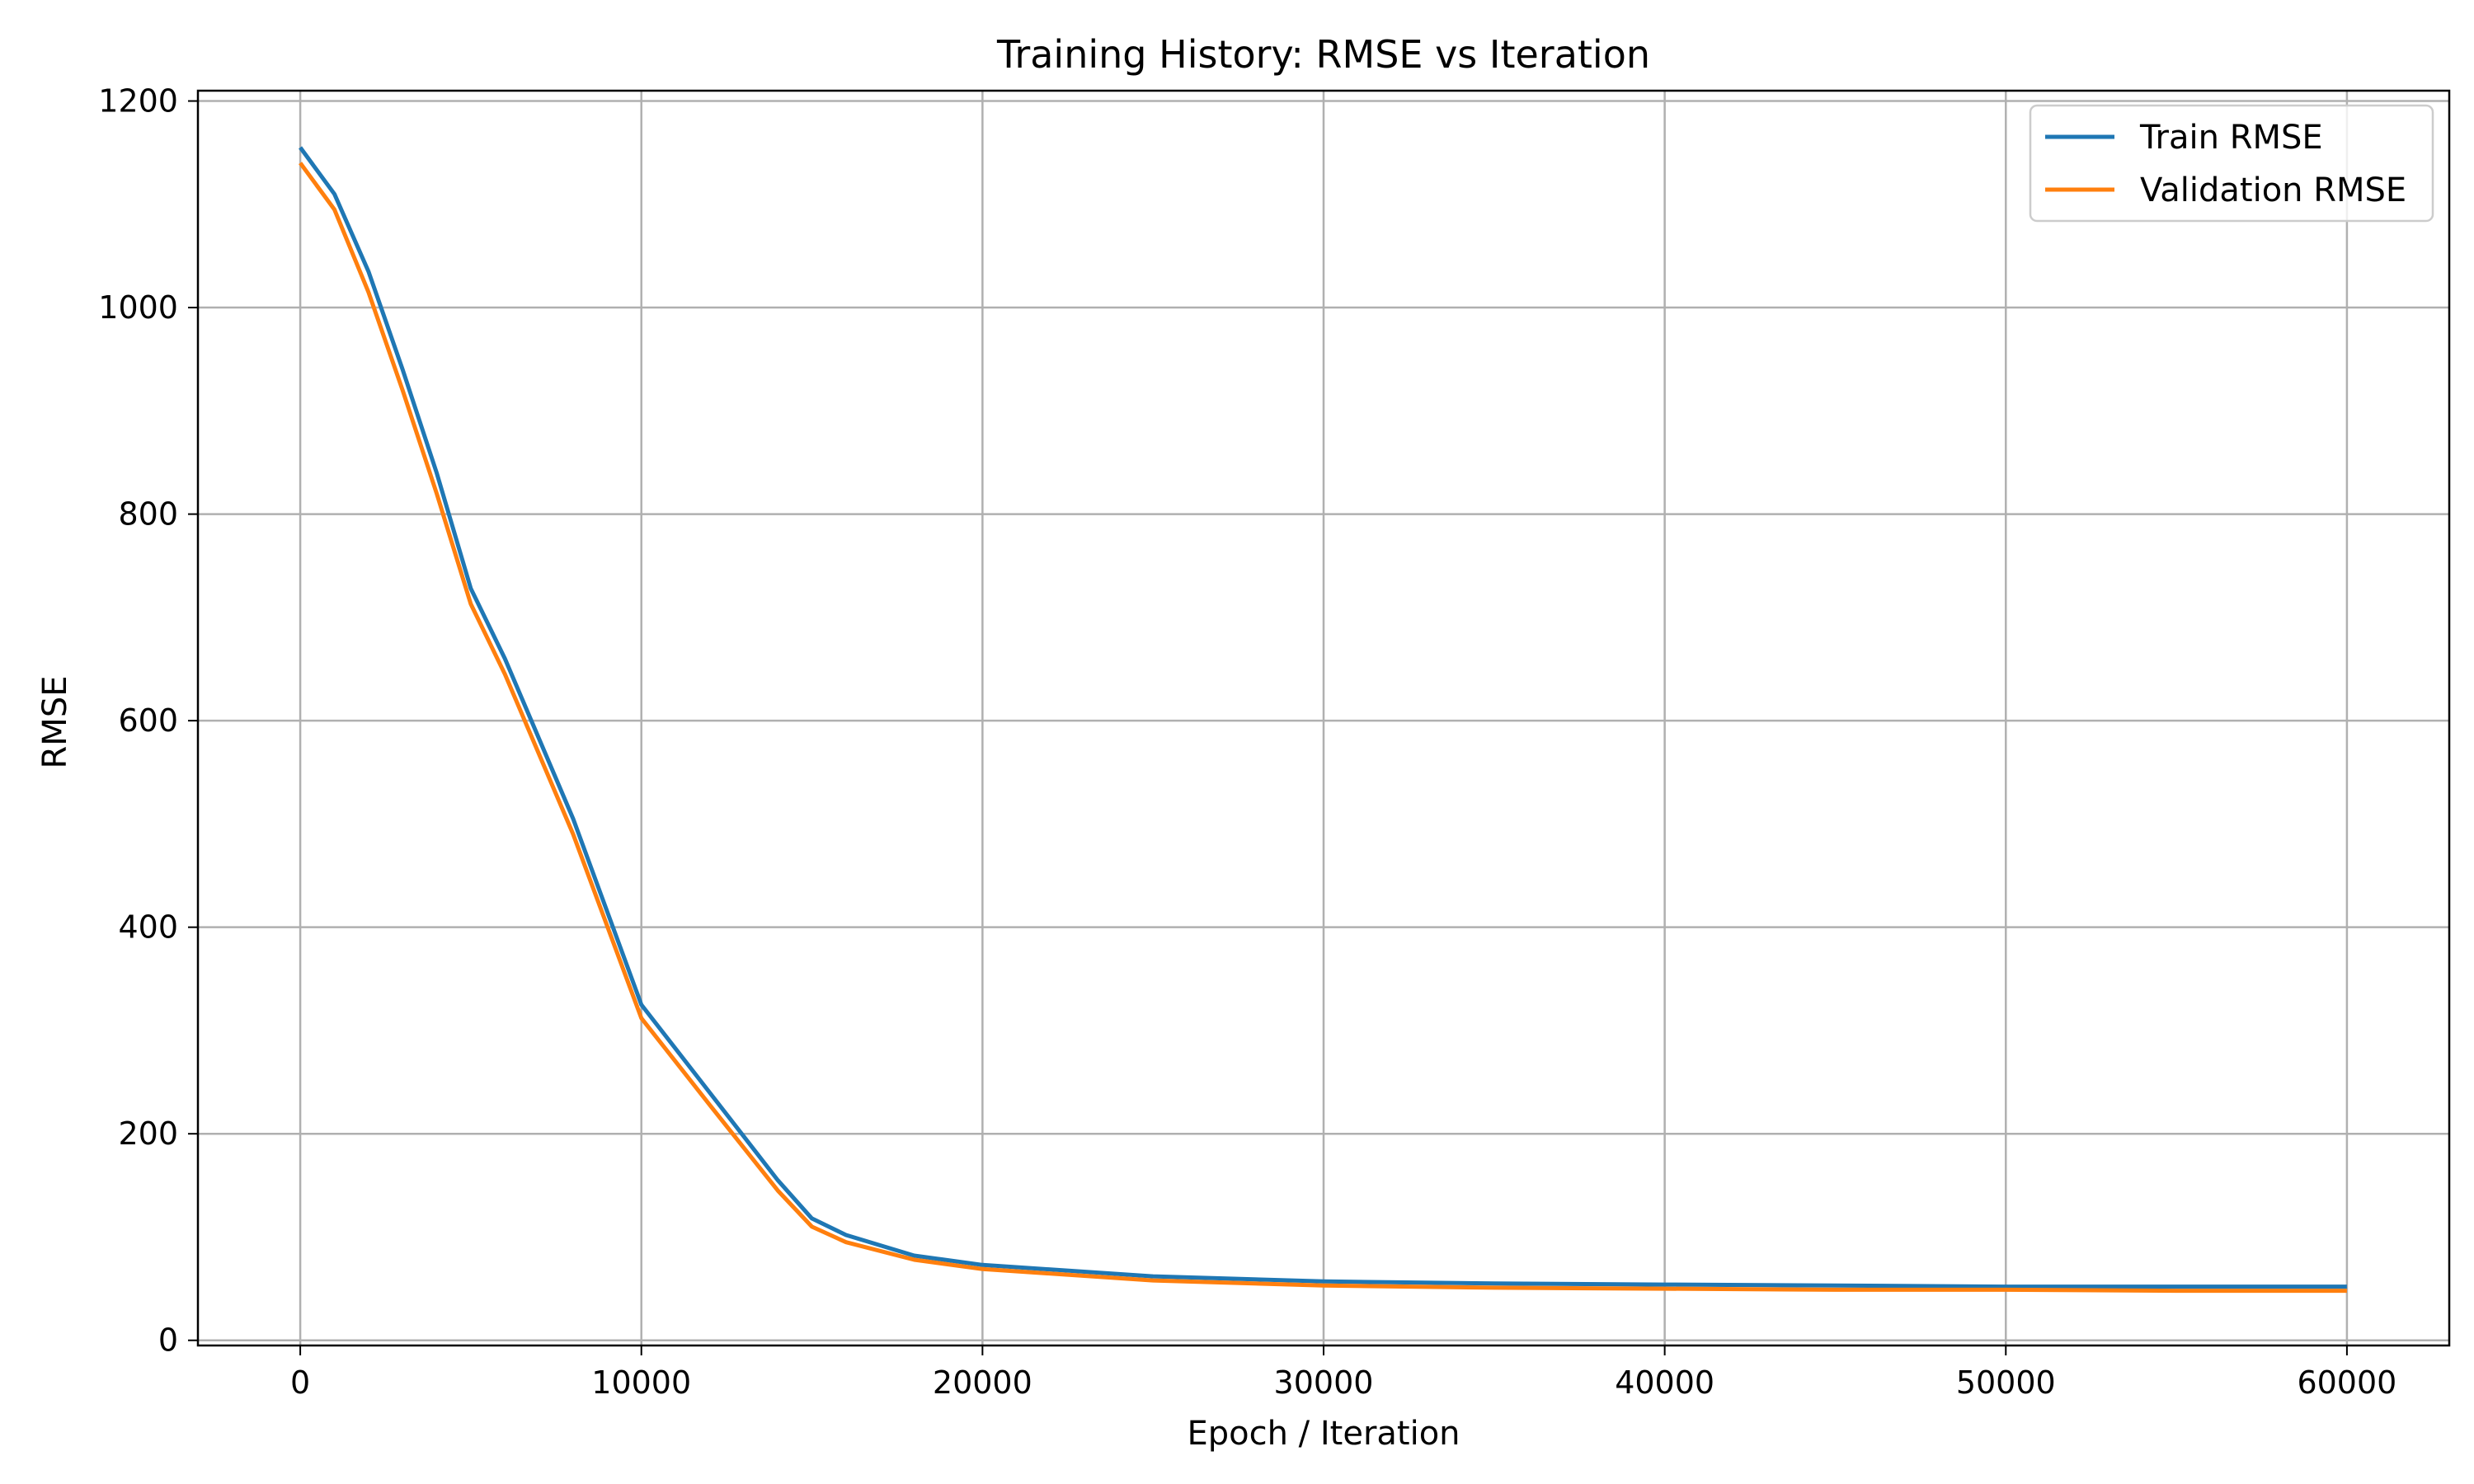  I want to click on x-tick-label: 10000, so click(641, 1382).